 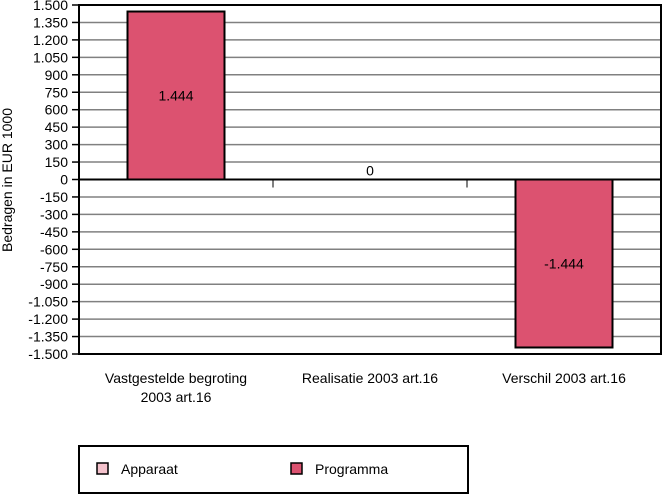 I want to click on y-tick-label: 1.050, so click(x=50, y=57).